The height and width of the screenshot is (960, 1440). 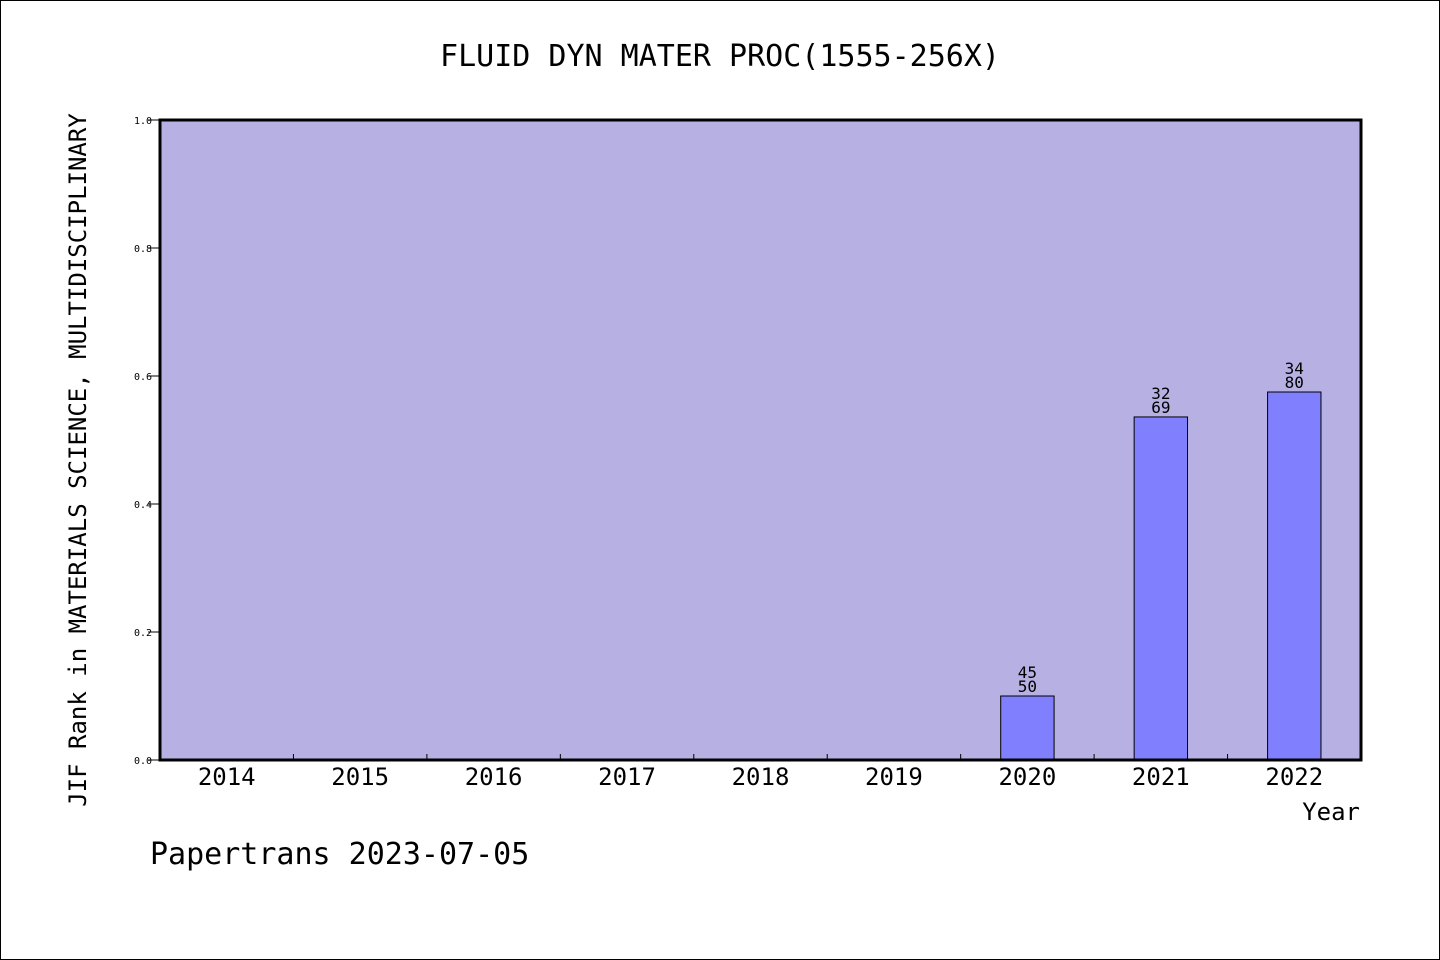 I want to click on bar-label-2021: 69, so click(x=1160, y=407).